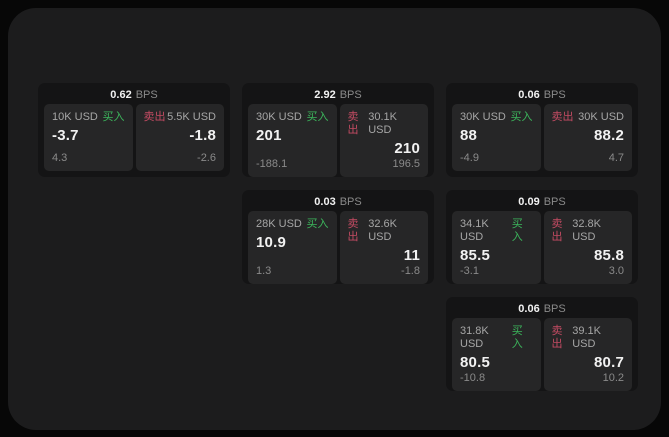  I want to click on sell-quote-button: 卖出 5.5K USD -1.8 -2.6, so click(179, 137).